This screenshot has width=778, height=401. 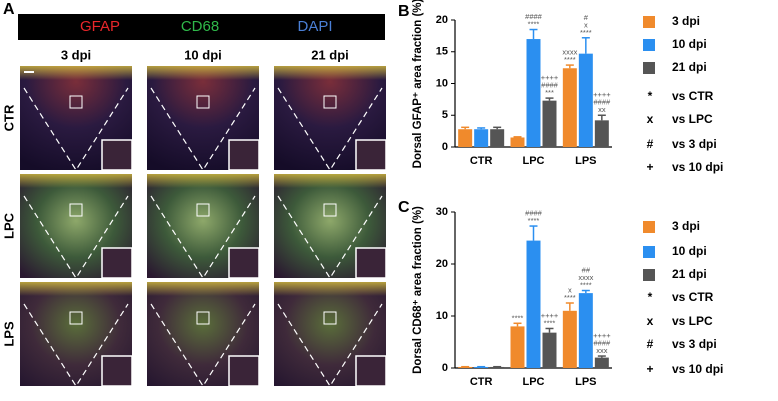 What do you see at coordinates (442, 212) in the screenshot?
I see `y-tick-label: 30` at bounding box center [442, 212].